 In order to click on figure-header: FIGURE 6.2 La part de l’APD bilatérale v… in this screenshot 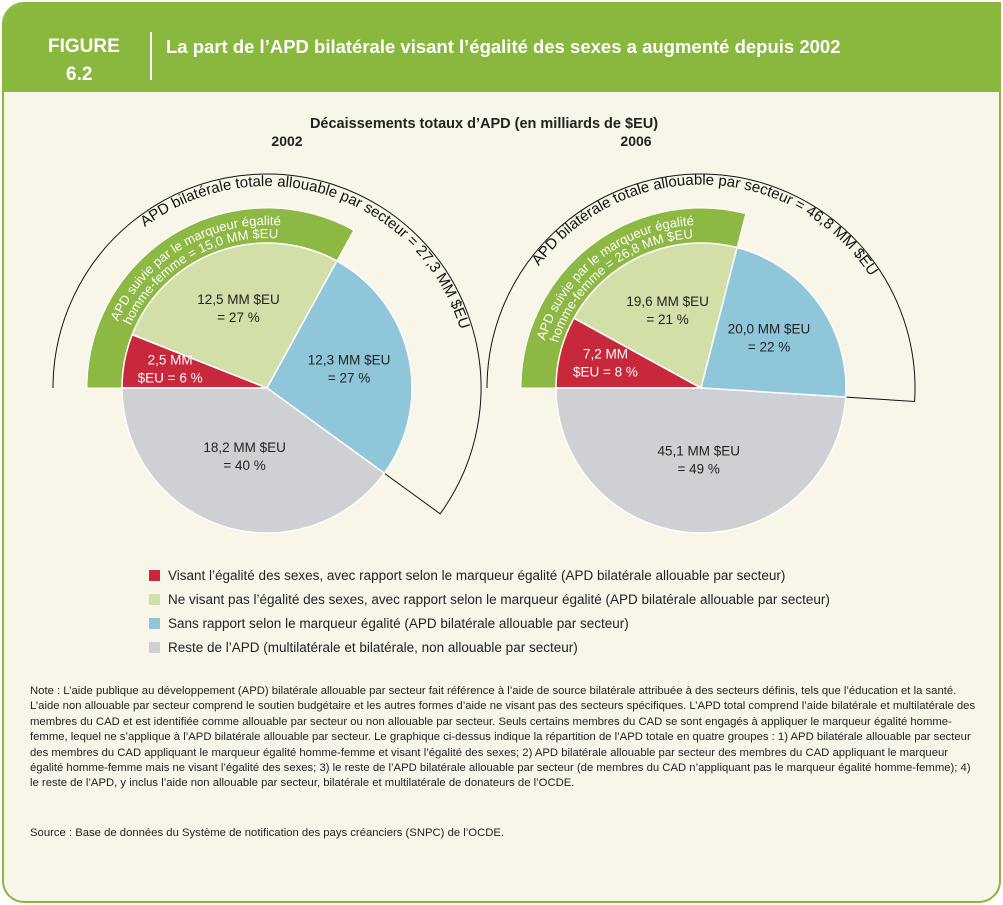, I will do `click(501, 48)`.